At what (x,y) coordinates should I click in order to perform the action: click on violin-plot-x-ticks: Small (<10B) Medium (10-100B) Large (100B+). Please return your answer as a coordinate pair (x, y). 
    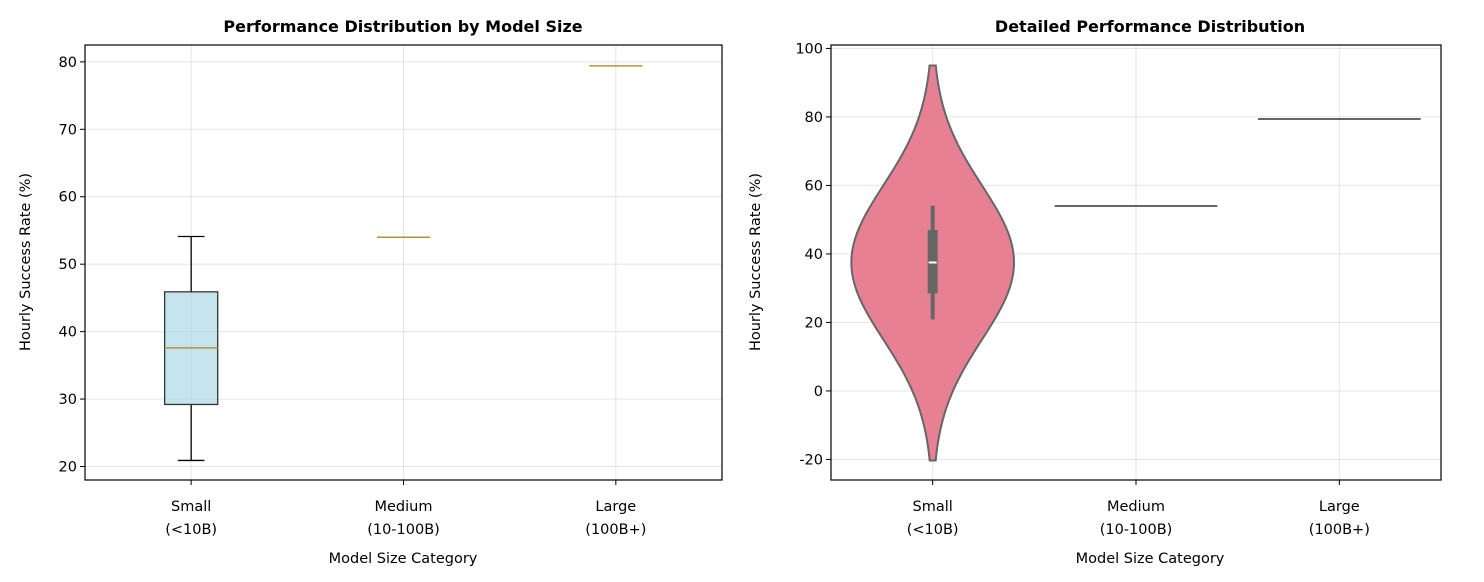
    Looking at the image, I should click on (1138, 509).